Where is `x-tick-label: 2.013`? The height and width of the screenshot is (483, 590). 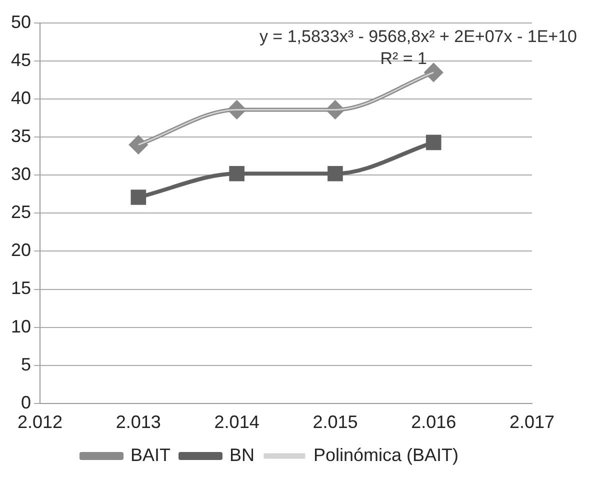 x-tick-label: 2.013 is located at coordinates (138, 422).